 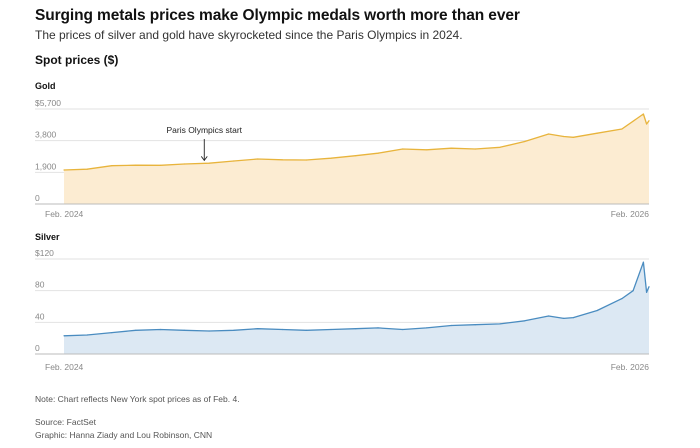 What do you see at coordinates (46, 166) in the screenshot?
I see `gold-ytick-label: 1,900` at bounding box center [46, 166].